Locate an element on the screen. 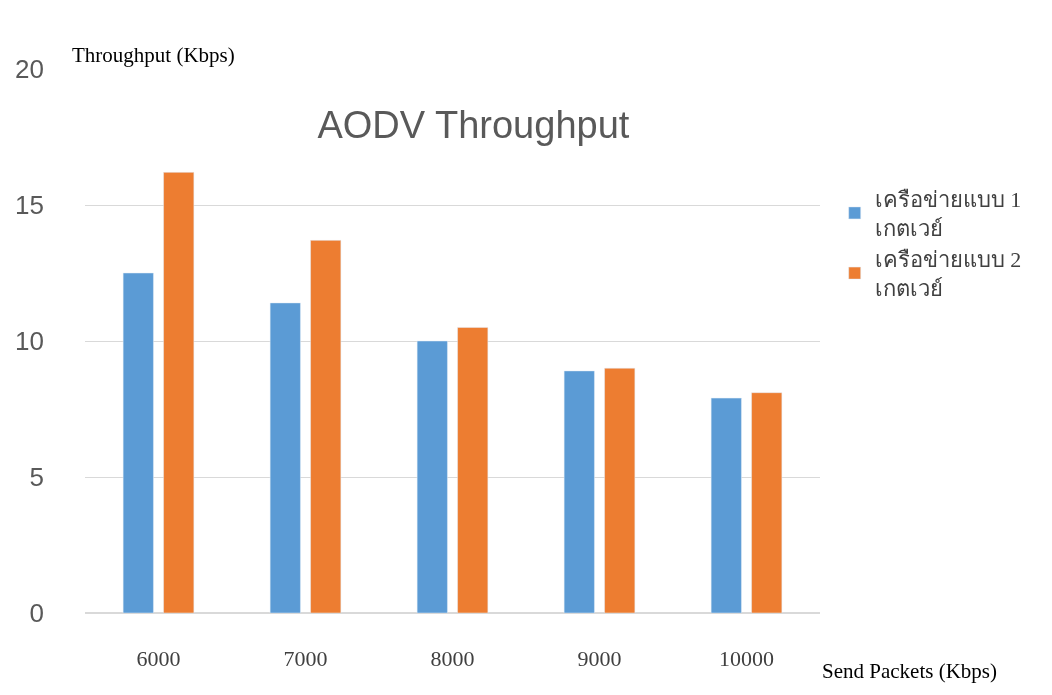 The image size is (1052, 695). y-tick-label: 0 is located at coordinates (36, 613).